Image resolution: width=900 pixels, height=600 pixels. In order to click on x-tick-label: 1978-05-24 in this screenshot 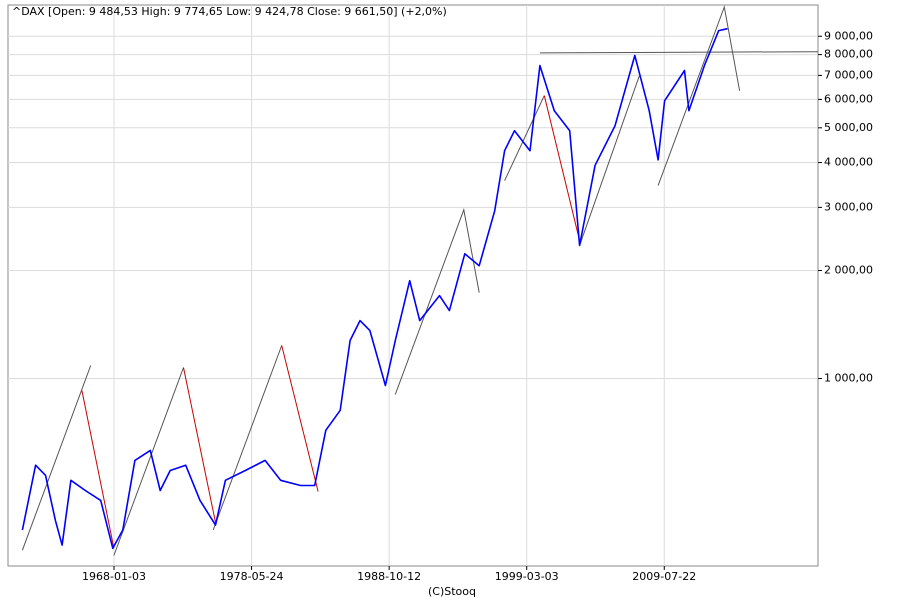, I will do `click(252, 576)`.